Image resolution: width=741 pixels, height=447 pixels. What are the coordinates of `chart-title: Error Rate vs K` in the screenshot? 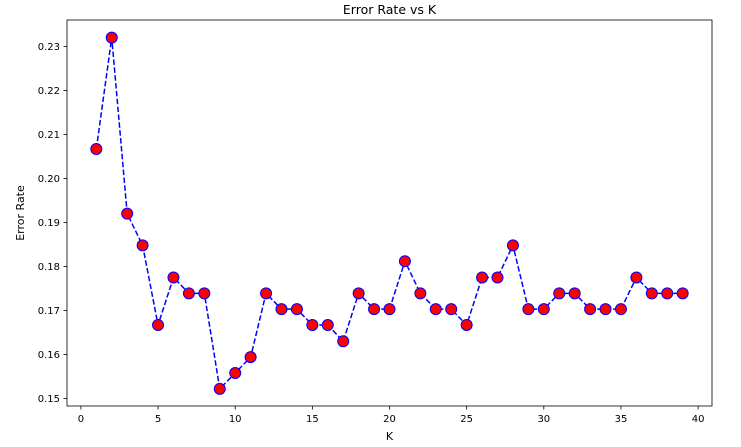 It's located at (390, 9).